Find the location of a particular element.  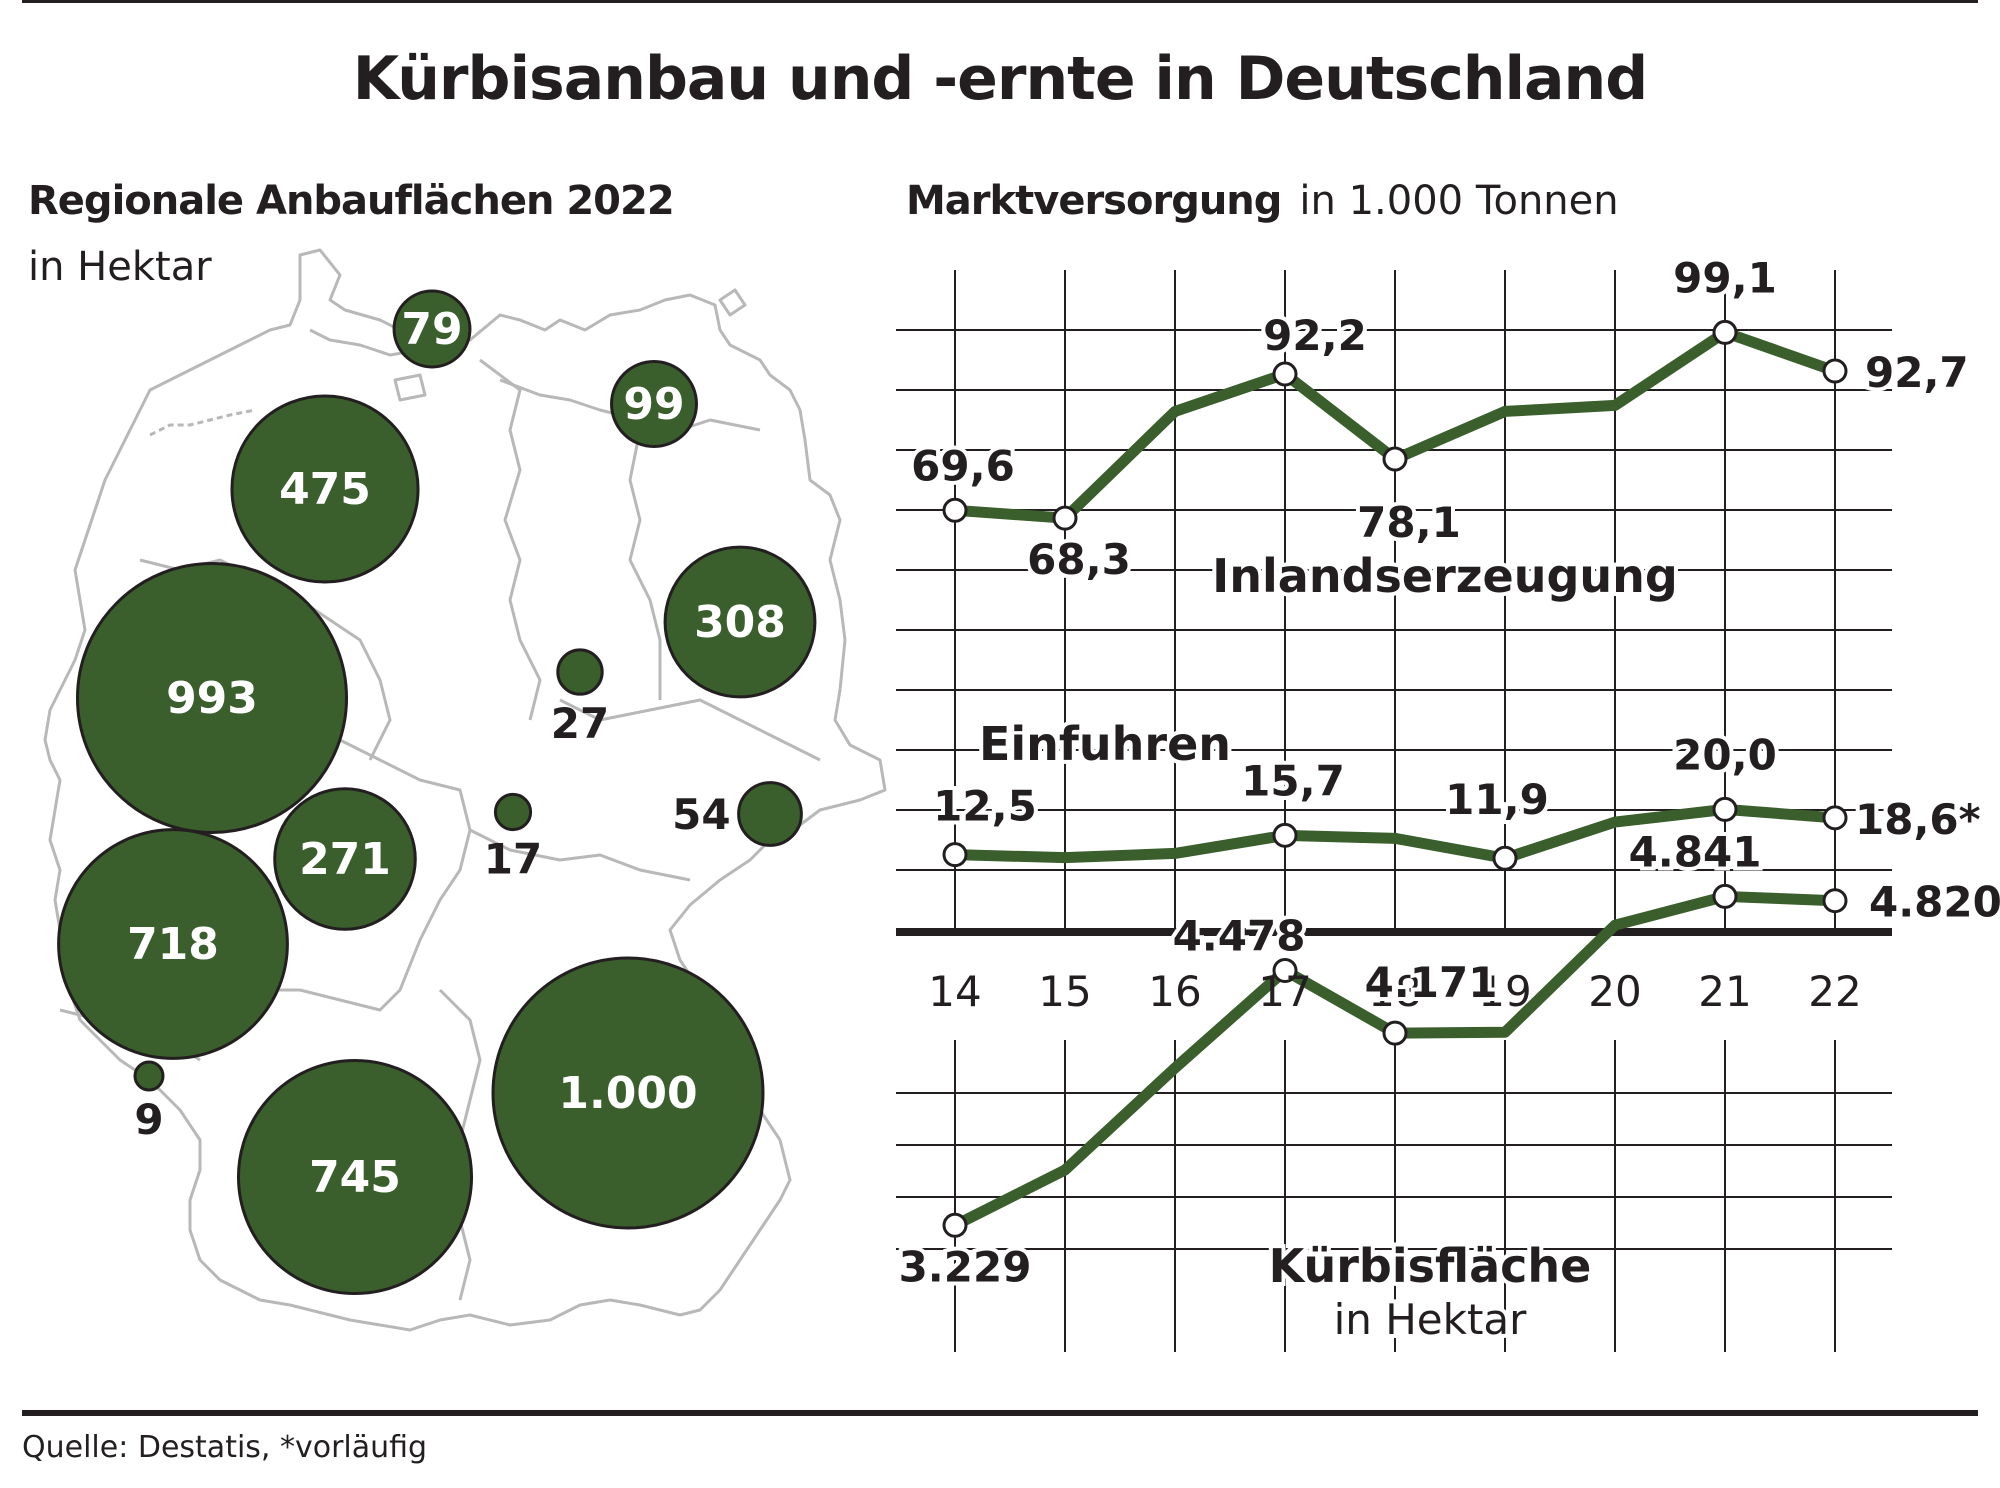

region-value-label: 308 is located at coordinates (740, 622).